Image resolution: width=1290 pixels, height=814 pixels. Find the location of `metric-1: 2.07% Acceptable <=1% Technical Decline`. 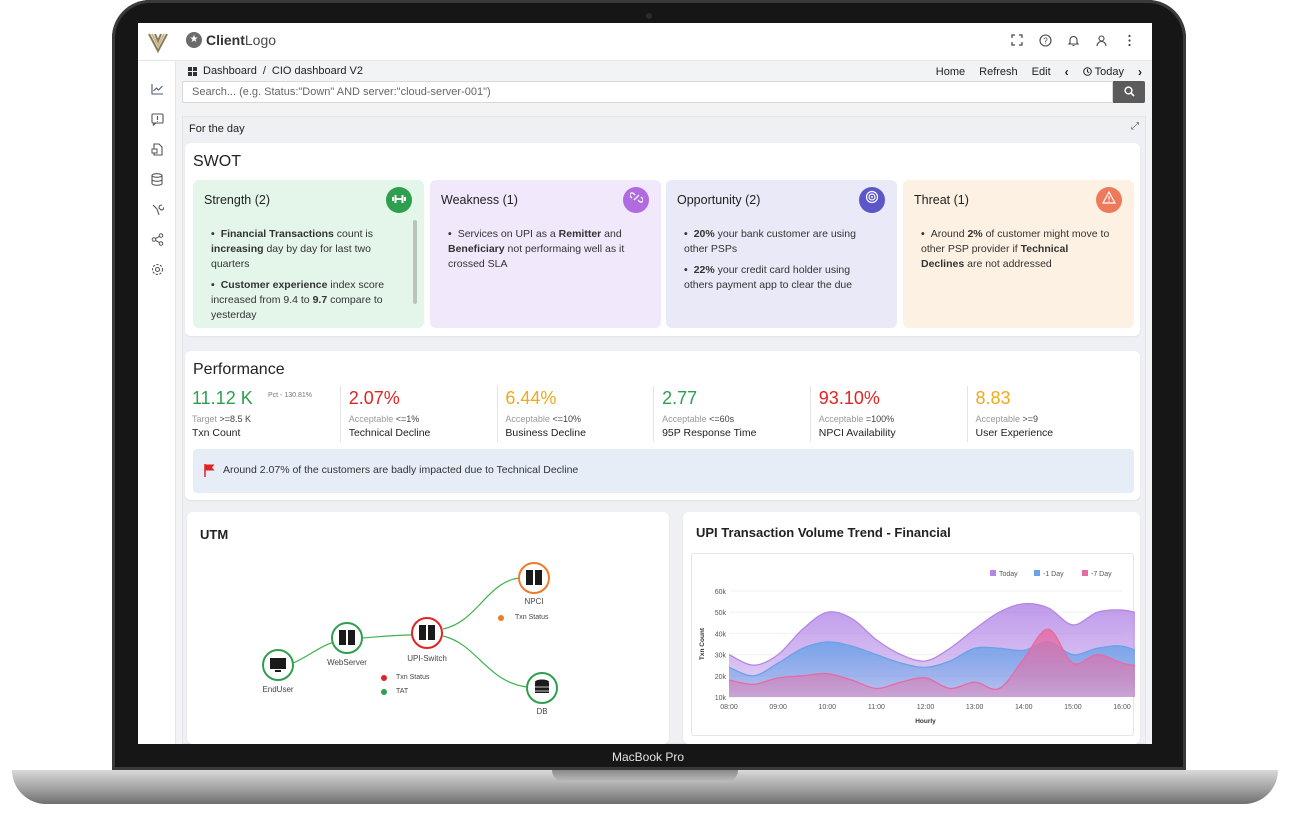

metric-1: 2.07% Acceptable <=1% Technical Decline is located at coordinates (420, 414).